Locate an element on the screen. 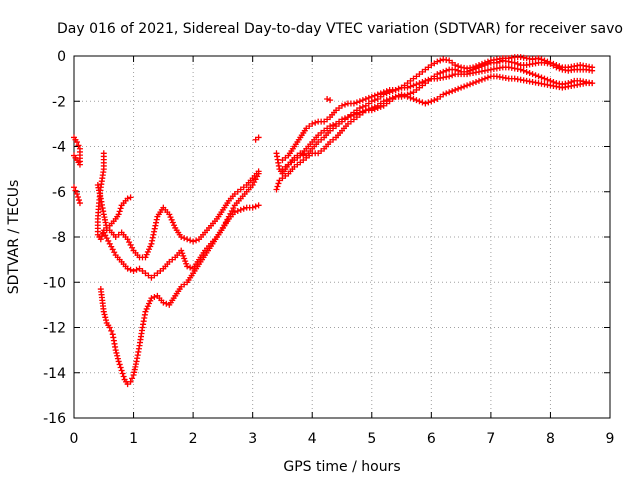 This screenshot has height=480, width=640. x-tick-label: 6 is located at coordinates (431, 439).